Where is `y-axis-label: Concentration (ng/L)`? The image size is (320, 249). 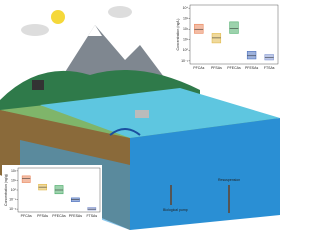
y-axis-label: Concentration (ng/L) is located at coordinates (178, 35).